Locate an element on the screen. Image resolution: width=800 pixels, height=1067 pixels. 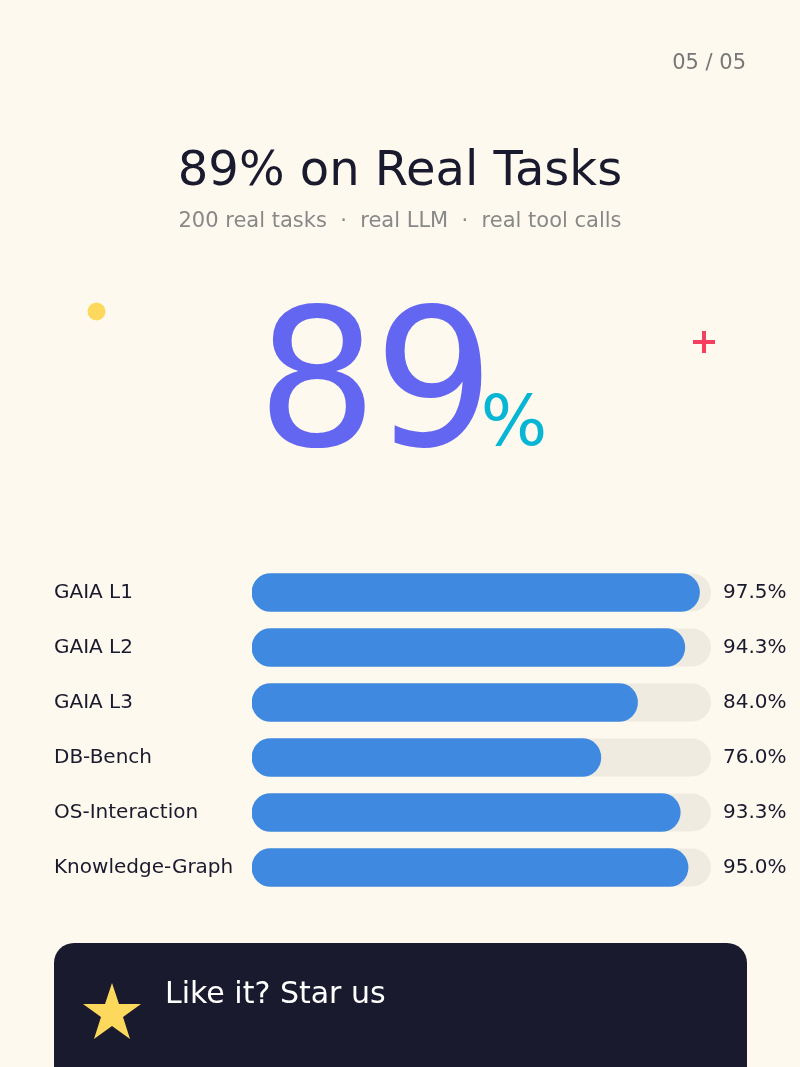
data-label: 76.0% is located at coordinates (755, 755).